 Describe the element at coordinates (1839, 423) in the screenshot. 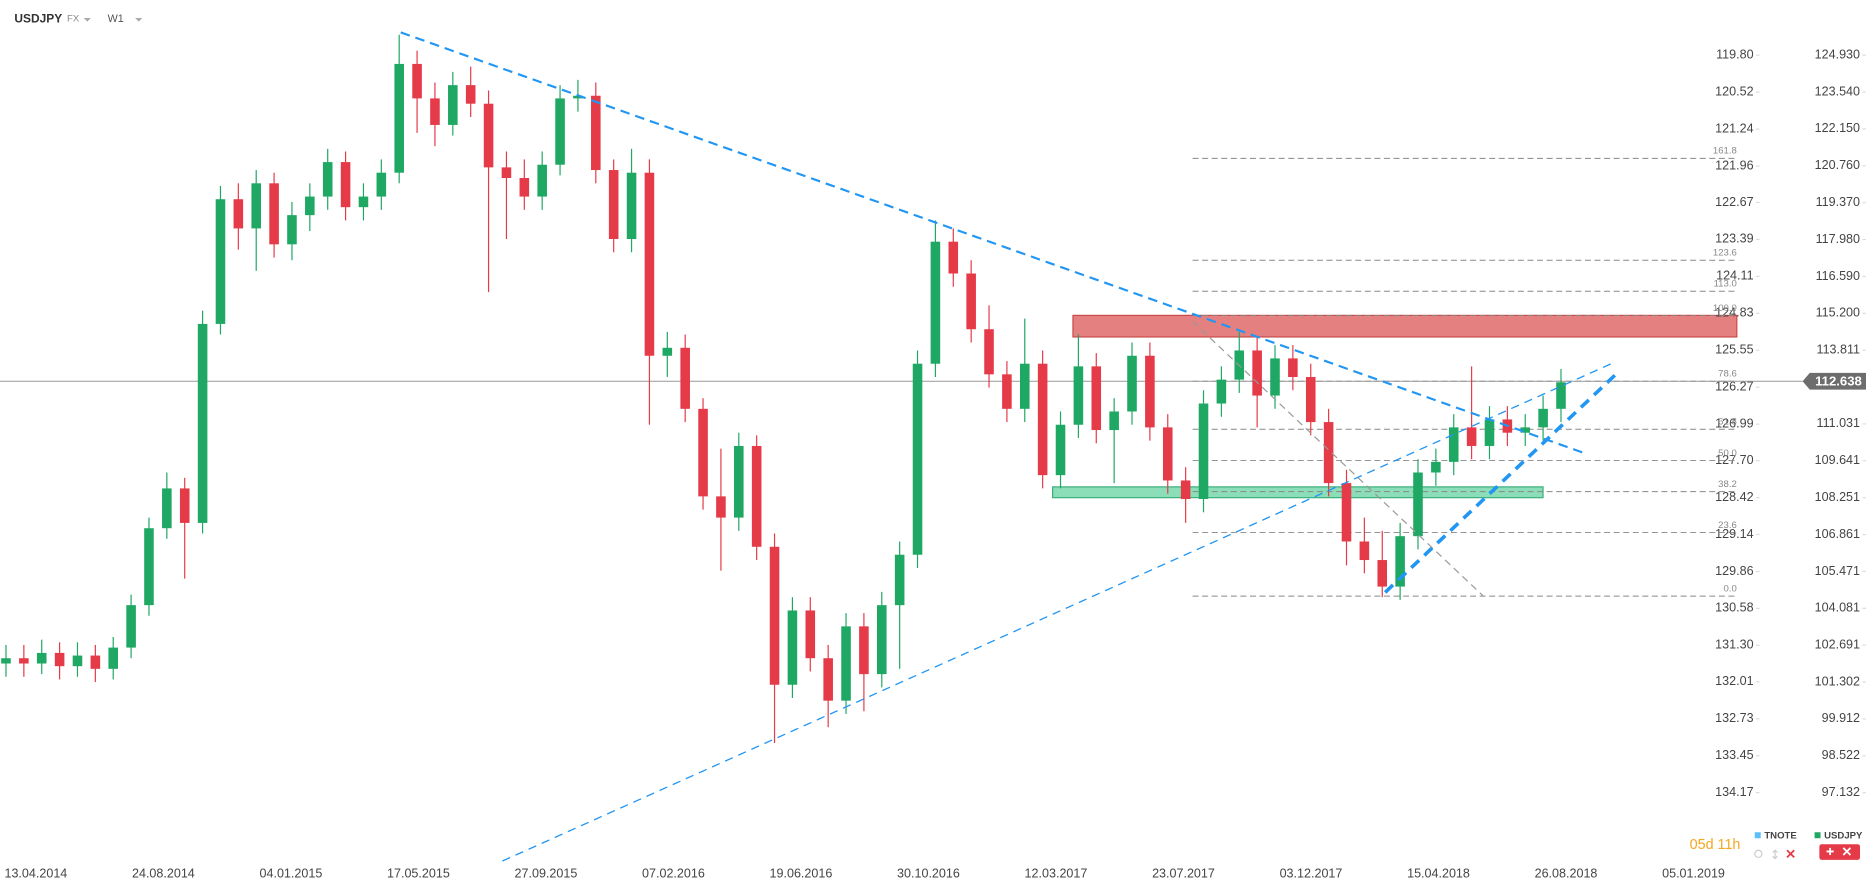

I see `y-tick-label: 111.031` at that location.